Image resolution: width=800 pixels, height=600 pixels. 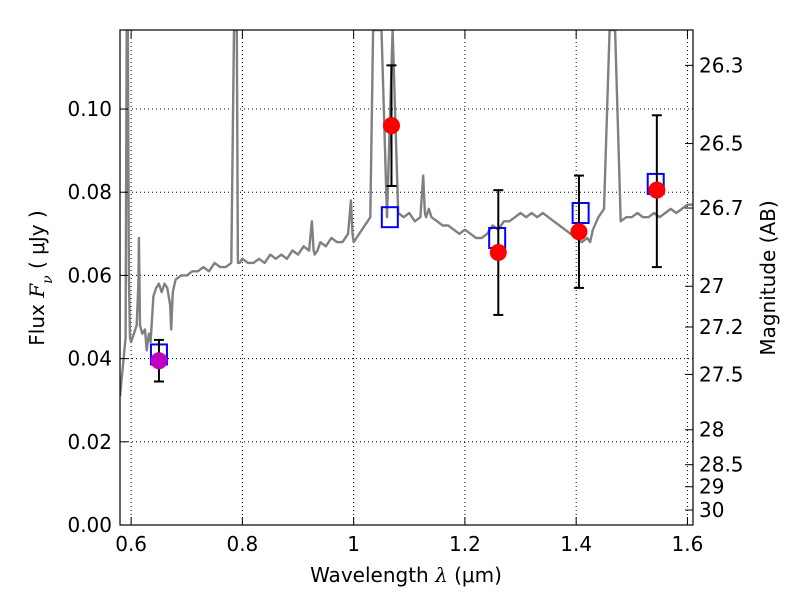 What do you see at coordinates (711, 510) in the screenshot?
I see `y2-tick-label: 30` at bounding box center [711, 510].